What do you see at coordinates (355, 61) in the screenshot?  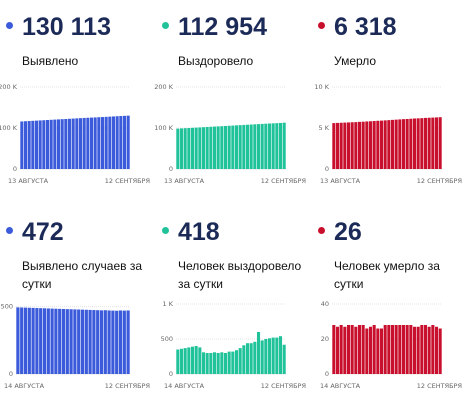 I see `deaths-total-label: Умерло` at bounding box center [355, 61].